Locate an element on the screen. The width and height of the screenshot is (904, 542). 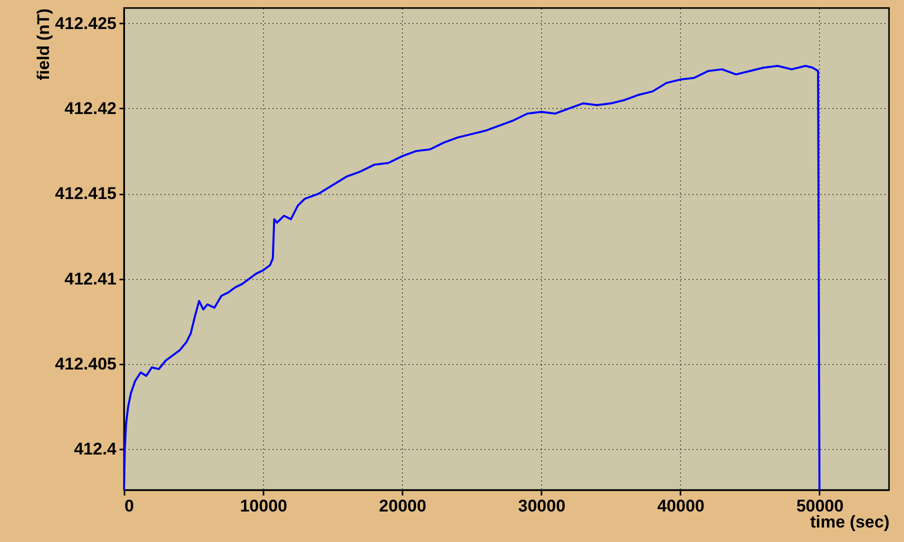
y-tick-label: 412.41 is located at coordinates (90, 278).